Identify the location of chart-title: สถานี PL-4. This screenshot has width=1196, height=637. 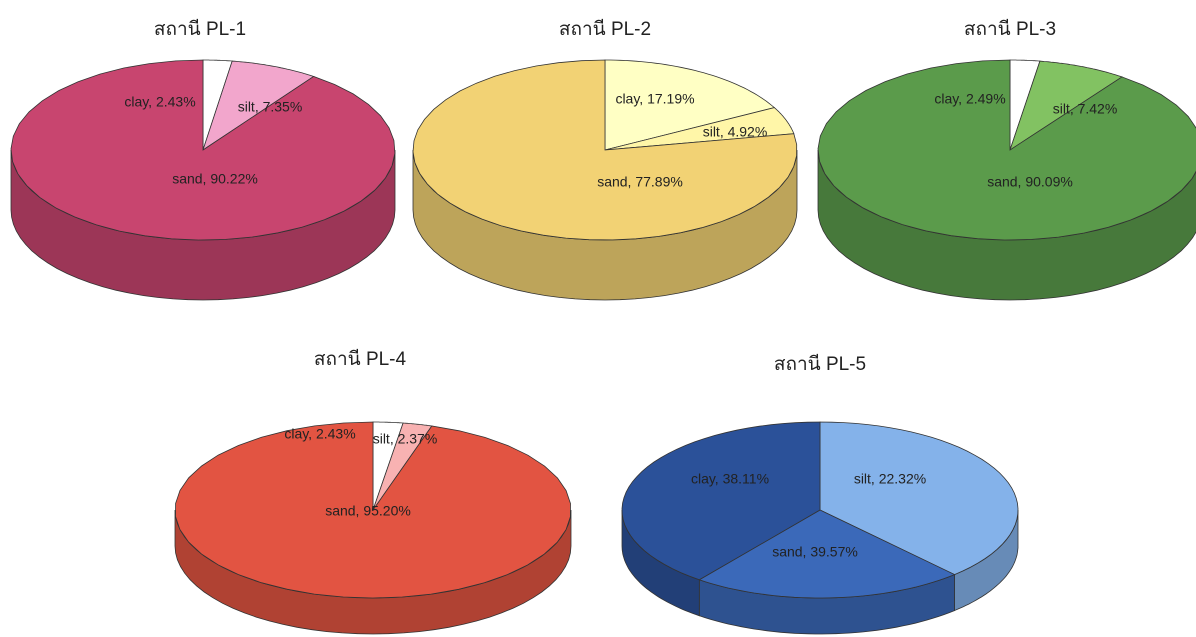
(360, 359).